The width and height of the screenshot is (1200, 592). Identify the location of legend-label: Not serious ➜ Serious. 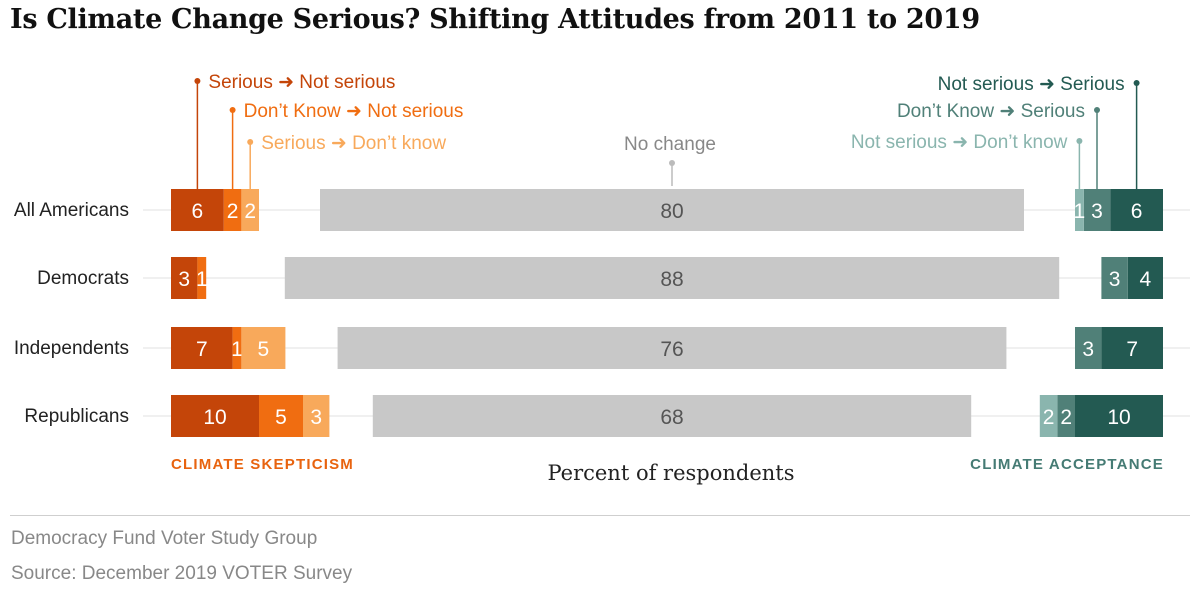
(1031, 84).